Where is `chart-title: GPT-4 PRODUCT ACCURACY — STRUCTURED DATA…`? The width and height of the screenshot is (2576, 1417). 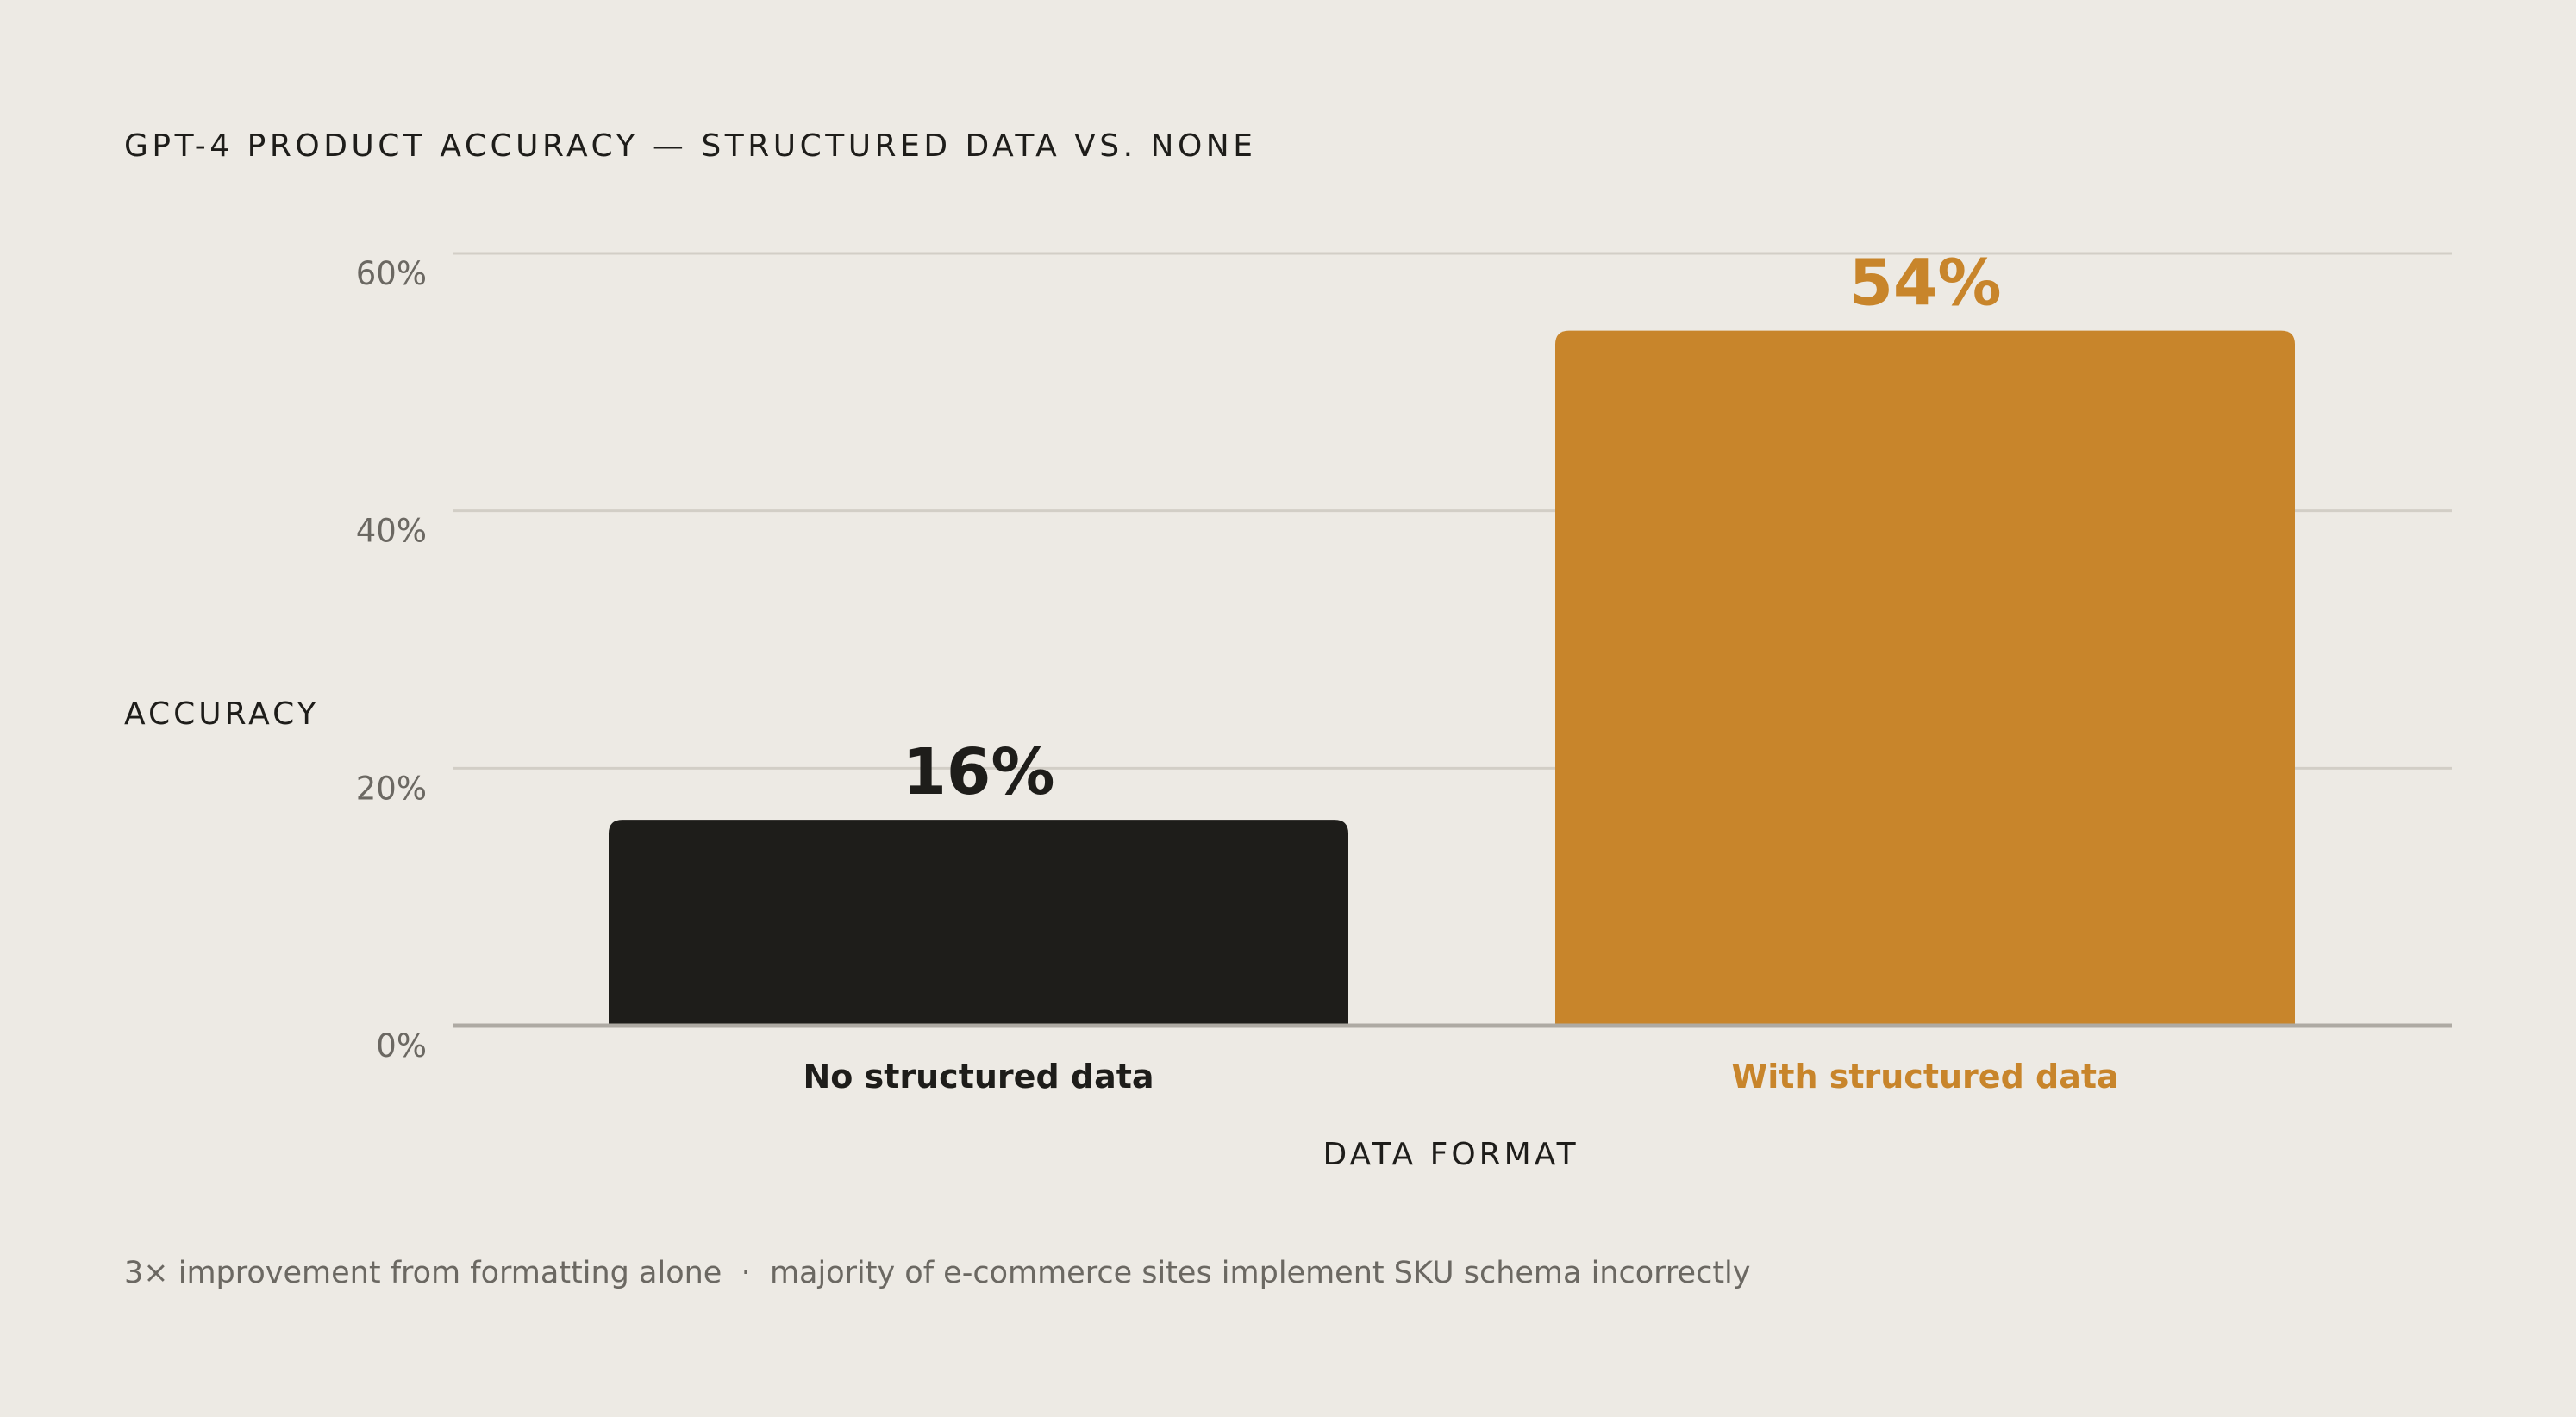 chart-title: GPT-4 PRODUCT ACCURACY — STRUCTURED DATA… is located at coordinates (690, 146).